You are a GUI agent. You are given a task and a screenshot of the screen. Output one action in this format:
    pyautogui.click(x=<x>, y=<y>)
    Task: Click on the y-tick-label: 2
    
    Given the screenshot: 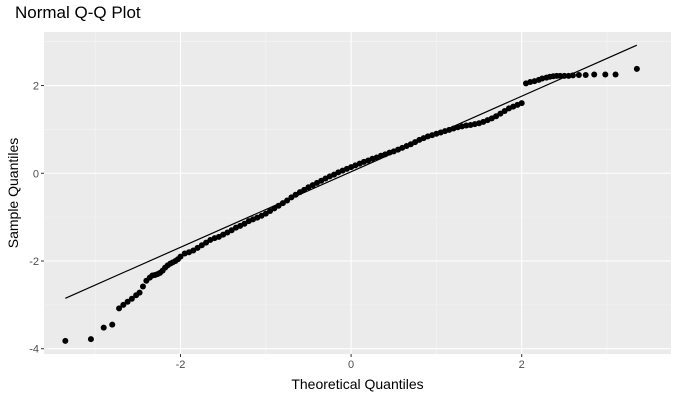 What is the action you would take?
    pyautogui.click(x=36, y=87)
    